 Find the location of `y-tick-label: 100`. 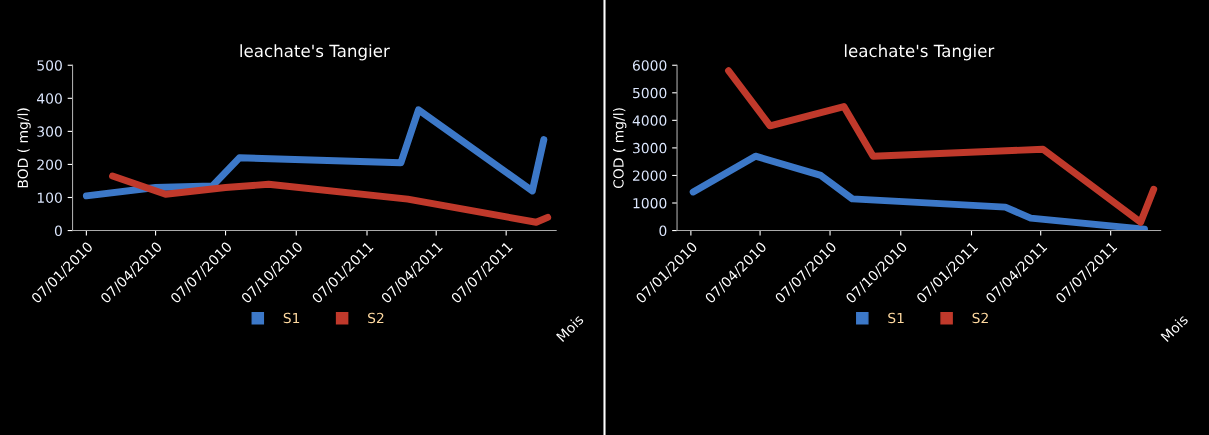

y-tick-label: 100 is located at coordinates (49, 197).